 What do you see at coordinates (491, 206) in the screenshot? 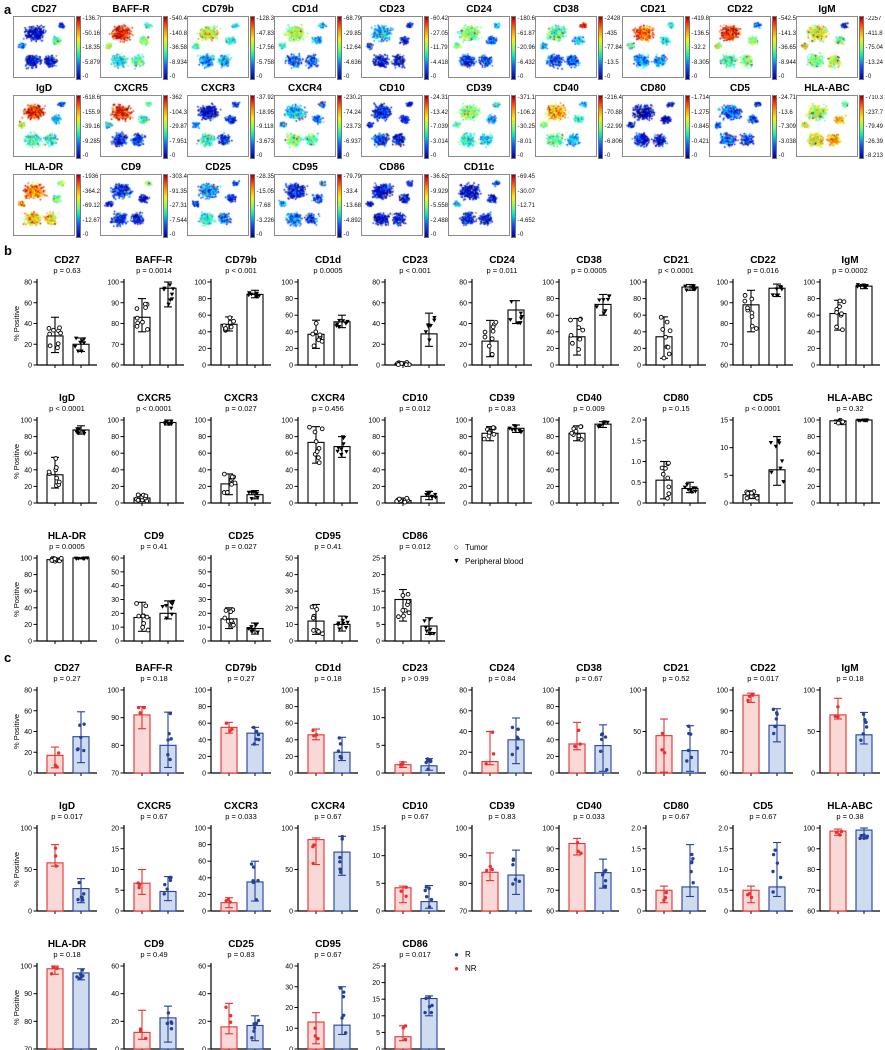
I see `tsne-plot-row: 69.45 30.07 12.71 4.652 0` at bounding box center [491, 206].